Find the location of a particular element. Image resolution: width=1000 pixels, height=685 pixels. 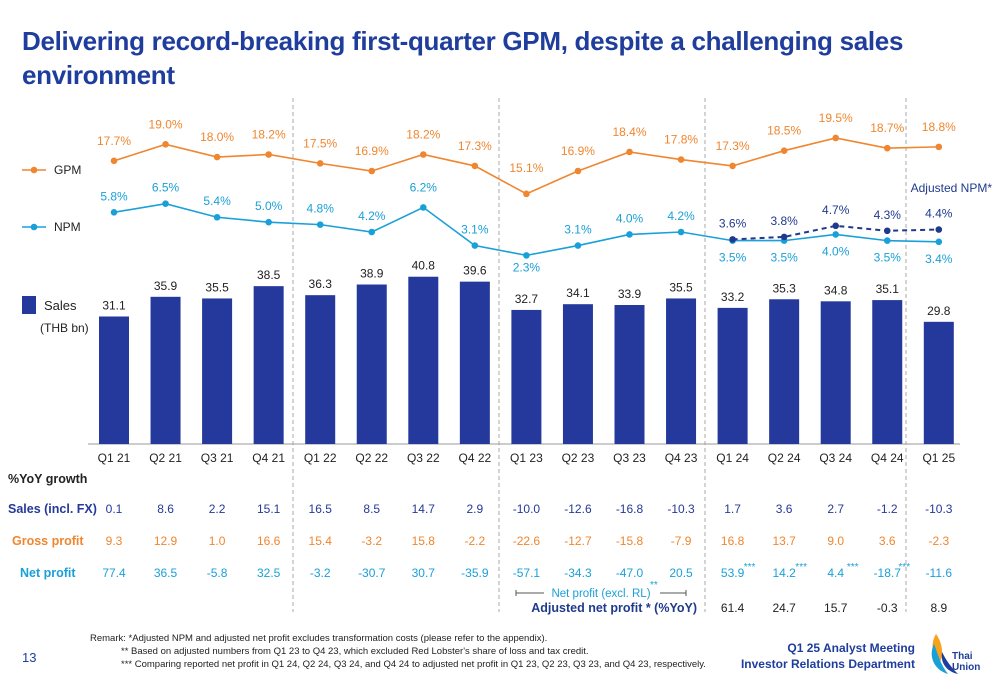

yoy-cell-3-9: -57.1 is located at coordinates (527, 573).